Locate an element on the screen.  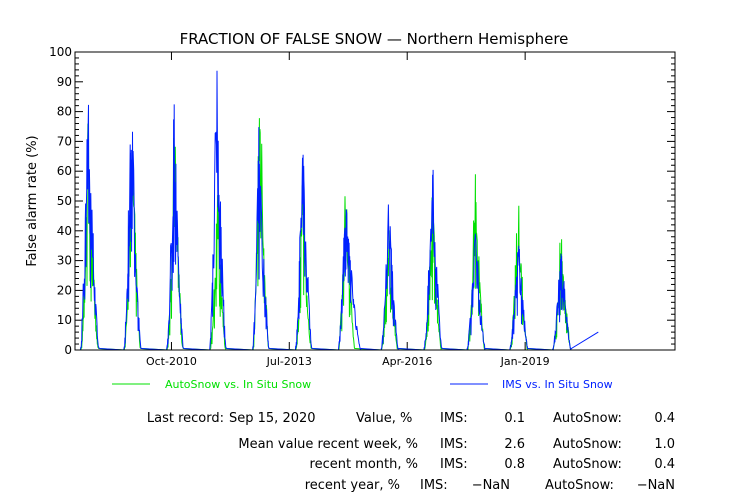
ims-value-last: 0.1 is located at coordinates (514, 418).